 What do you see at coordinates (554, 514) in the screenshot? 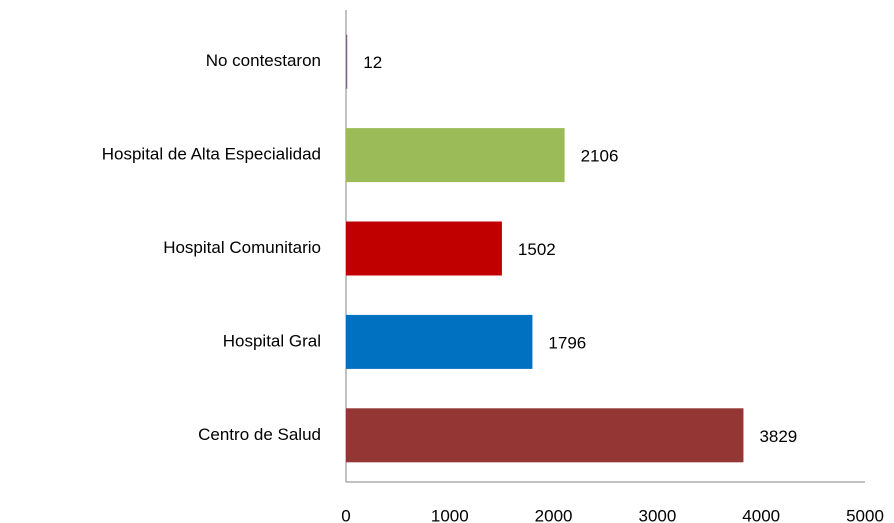
I see `x-tick-label: 2000` at bounding box center [554, 514].